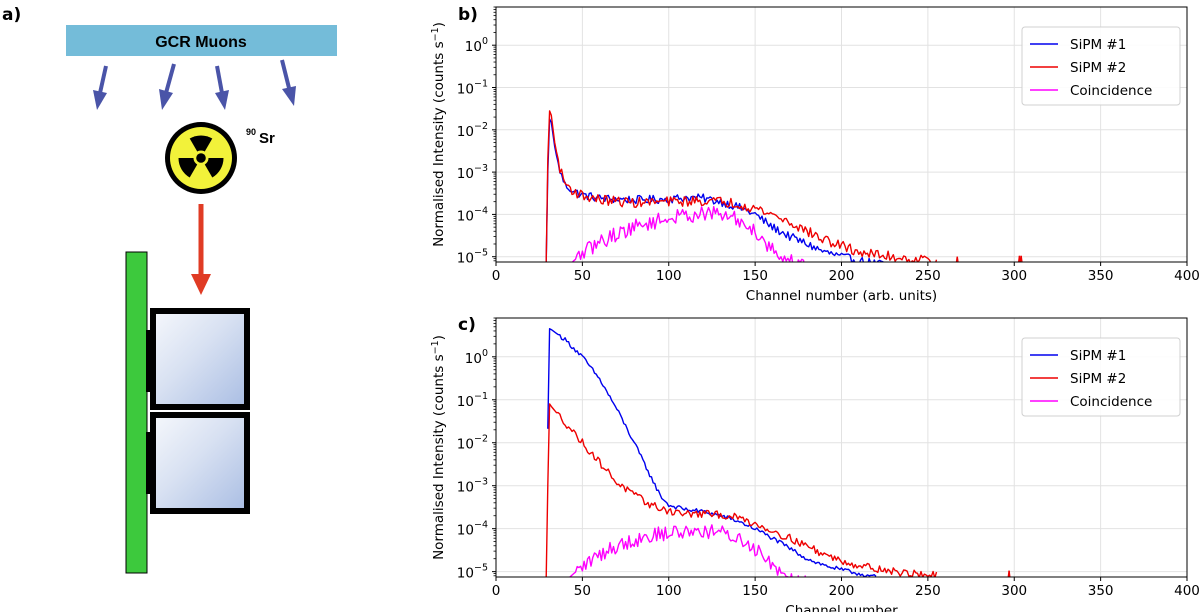 The width and height of the screenshot is (1200, 612). Describe the element at coordinates (194, 84) in the screenshot. I see `muon-arrows` at that location.